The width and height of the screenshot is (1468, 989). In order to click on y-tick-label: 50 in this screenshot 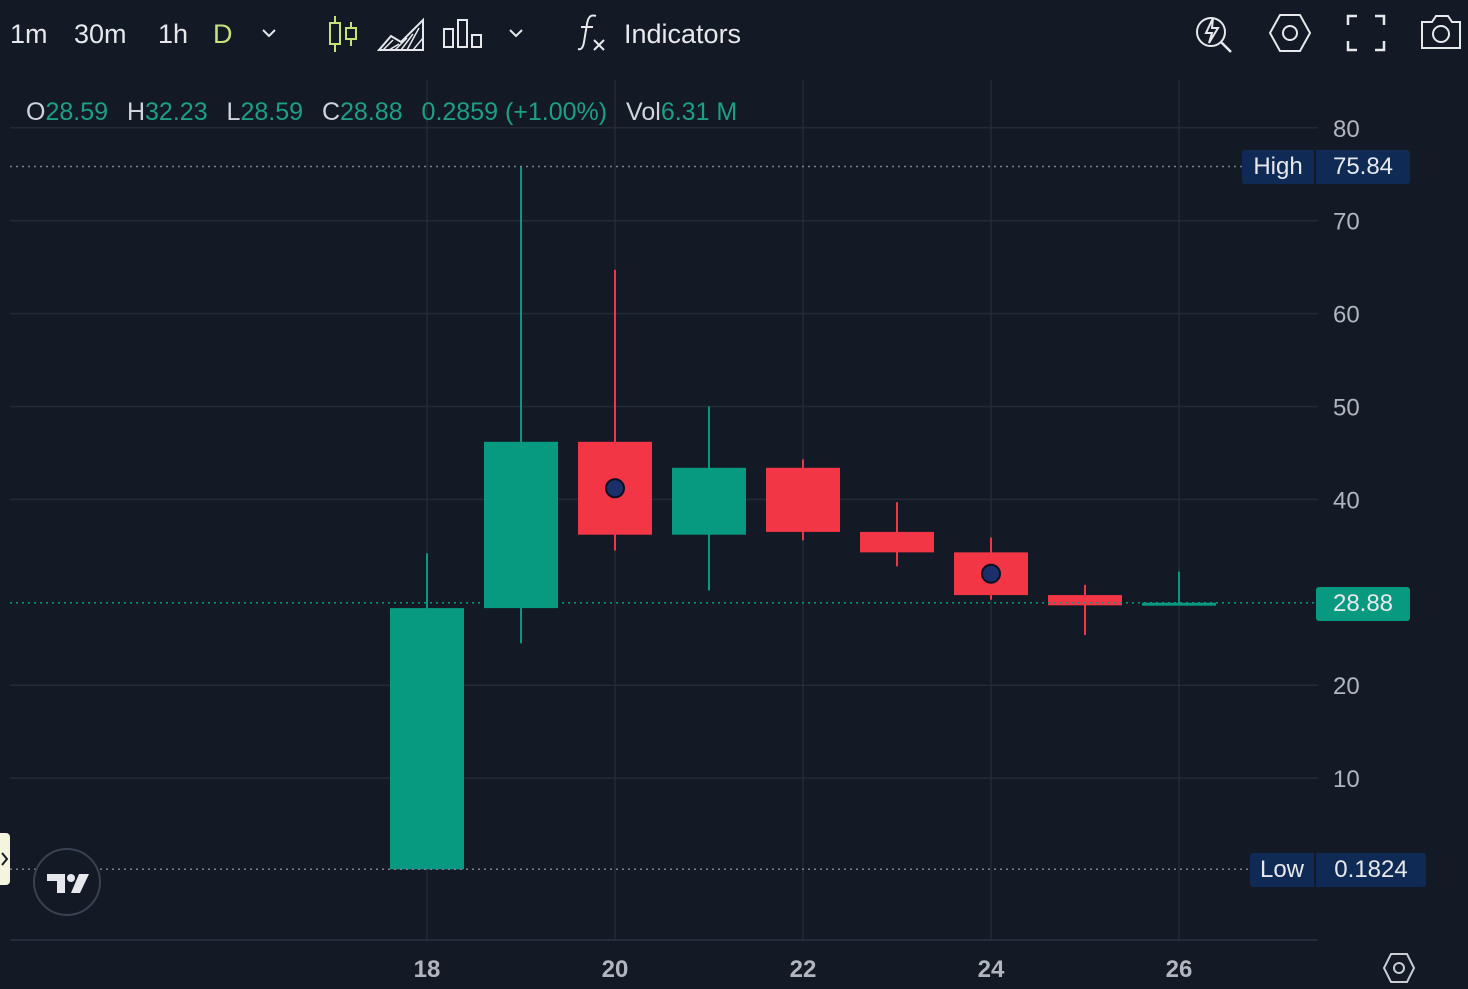, I will do `click(1346, 408)`.